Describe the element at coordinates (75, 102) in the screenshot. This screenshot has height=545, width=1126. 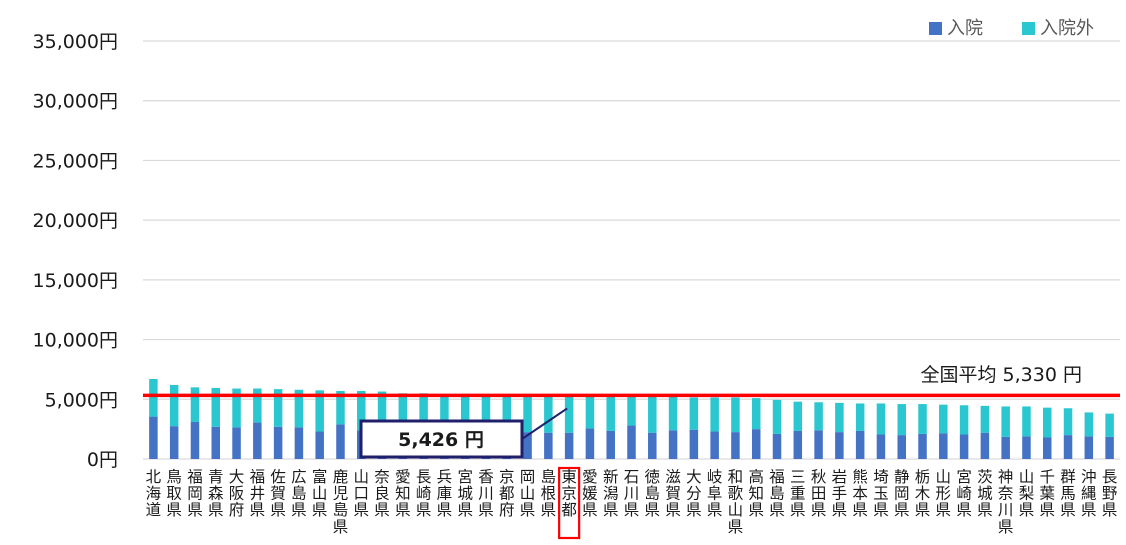
I see `y-tick-label: 30,000円` at that location.